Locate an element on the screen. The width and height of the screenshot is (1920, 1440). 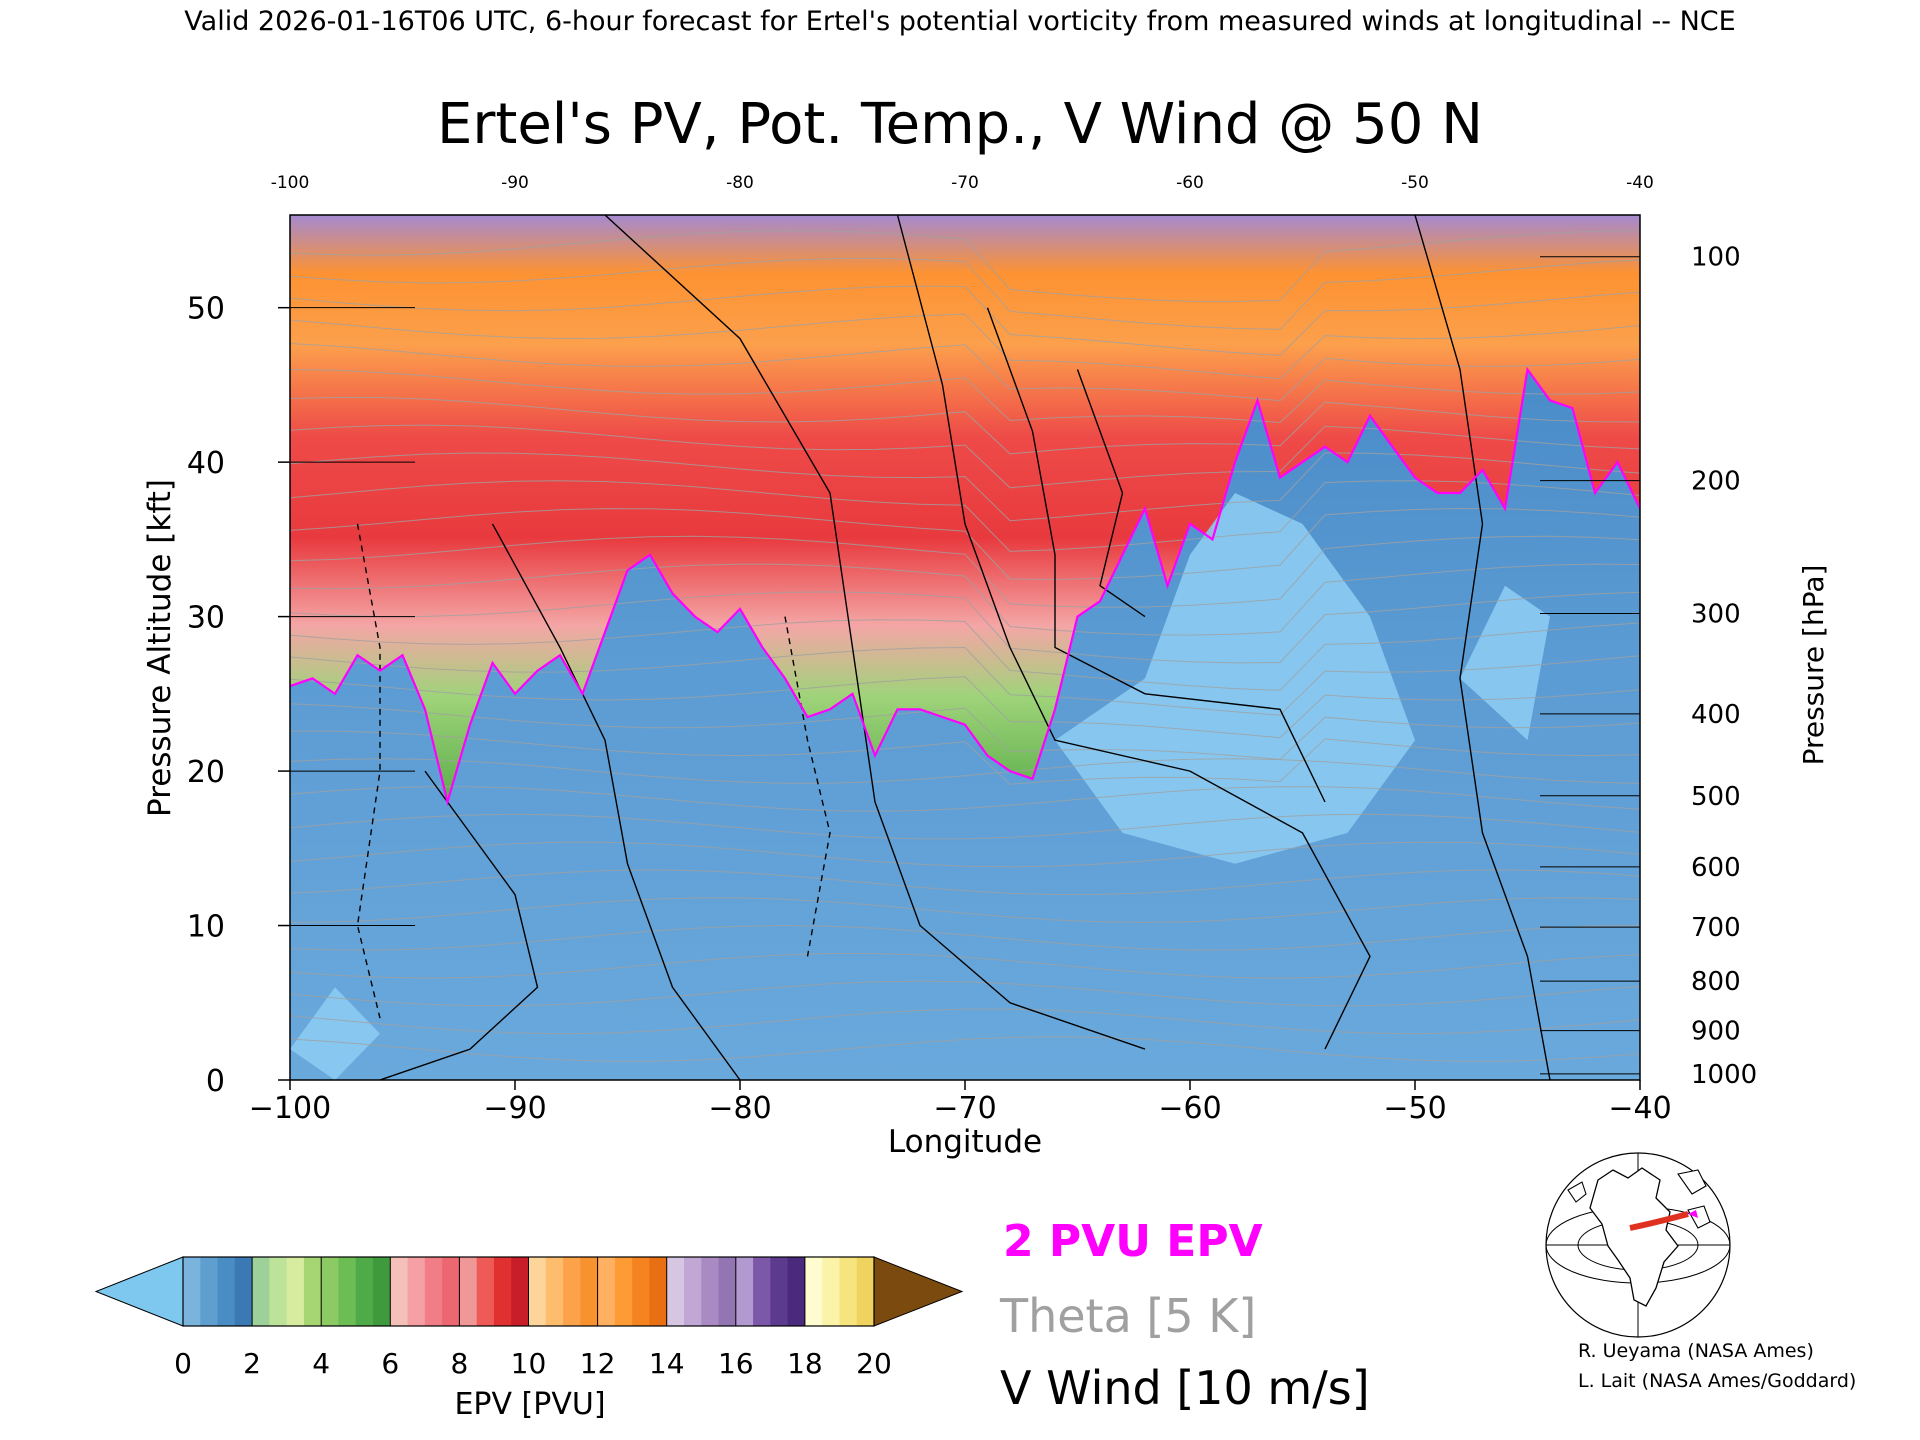
x-axis-label: Longitude is located at coordinates (965, 1142).